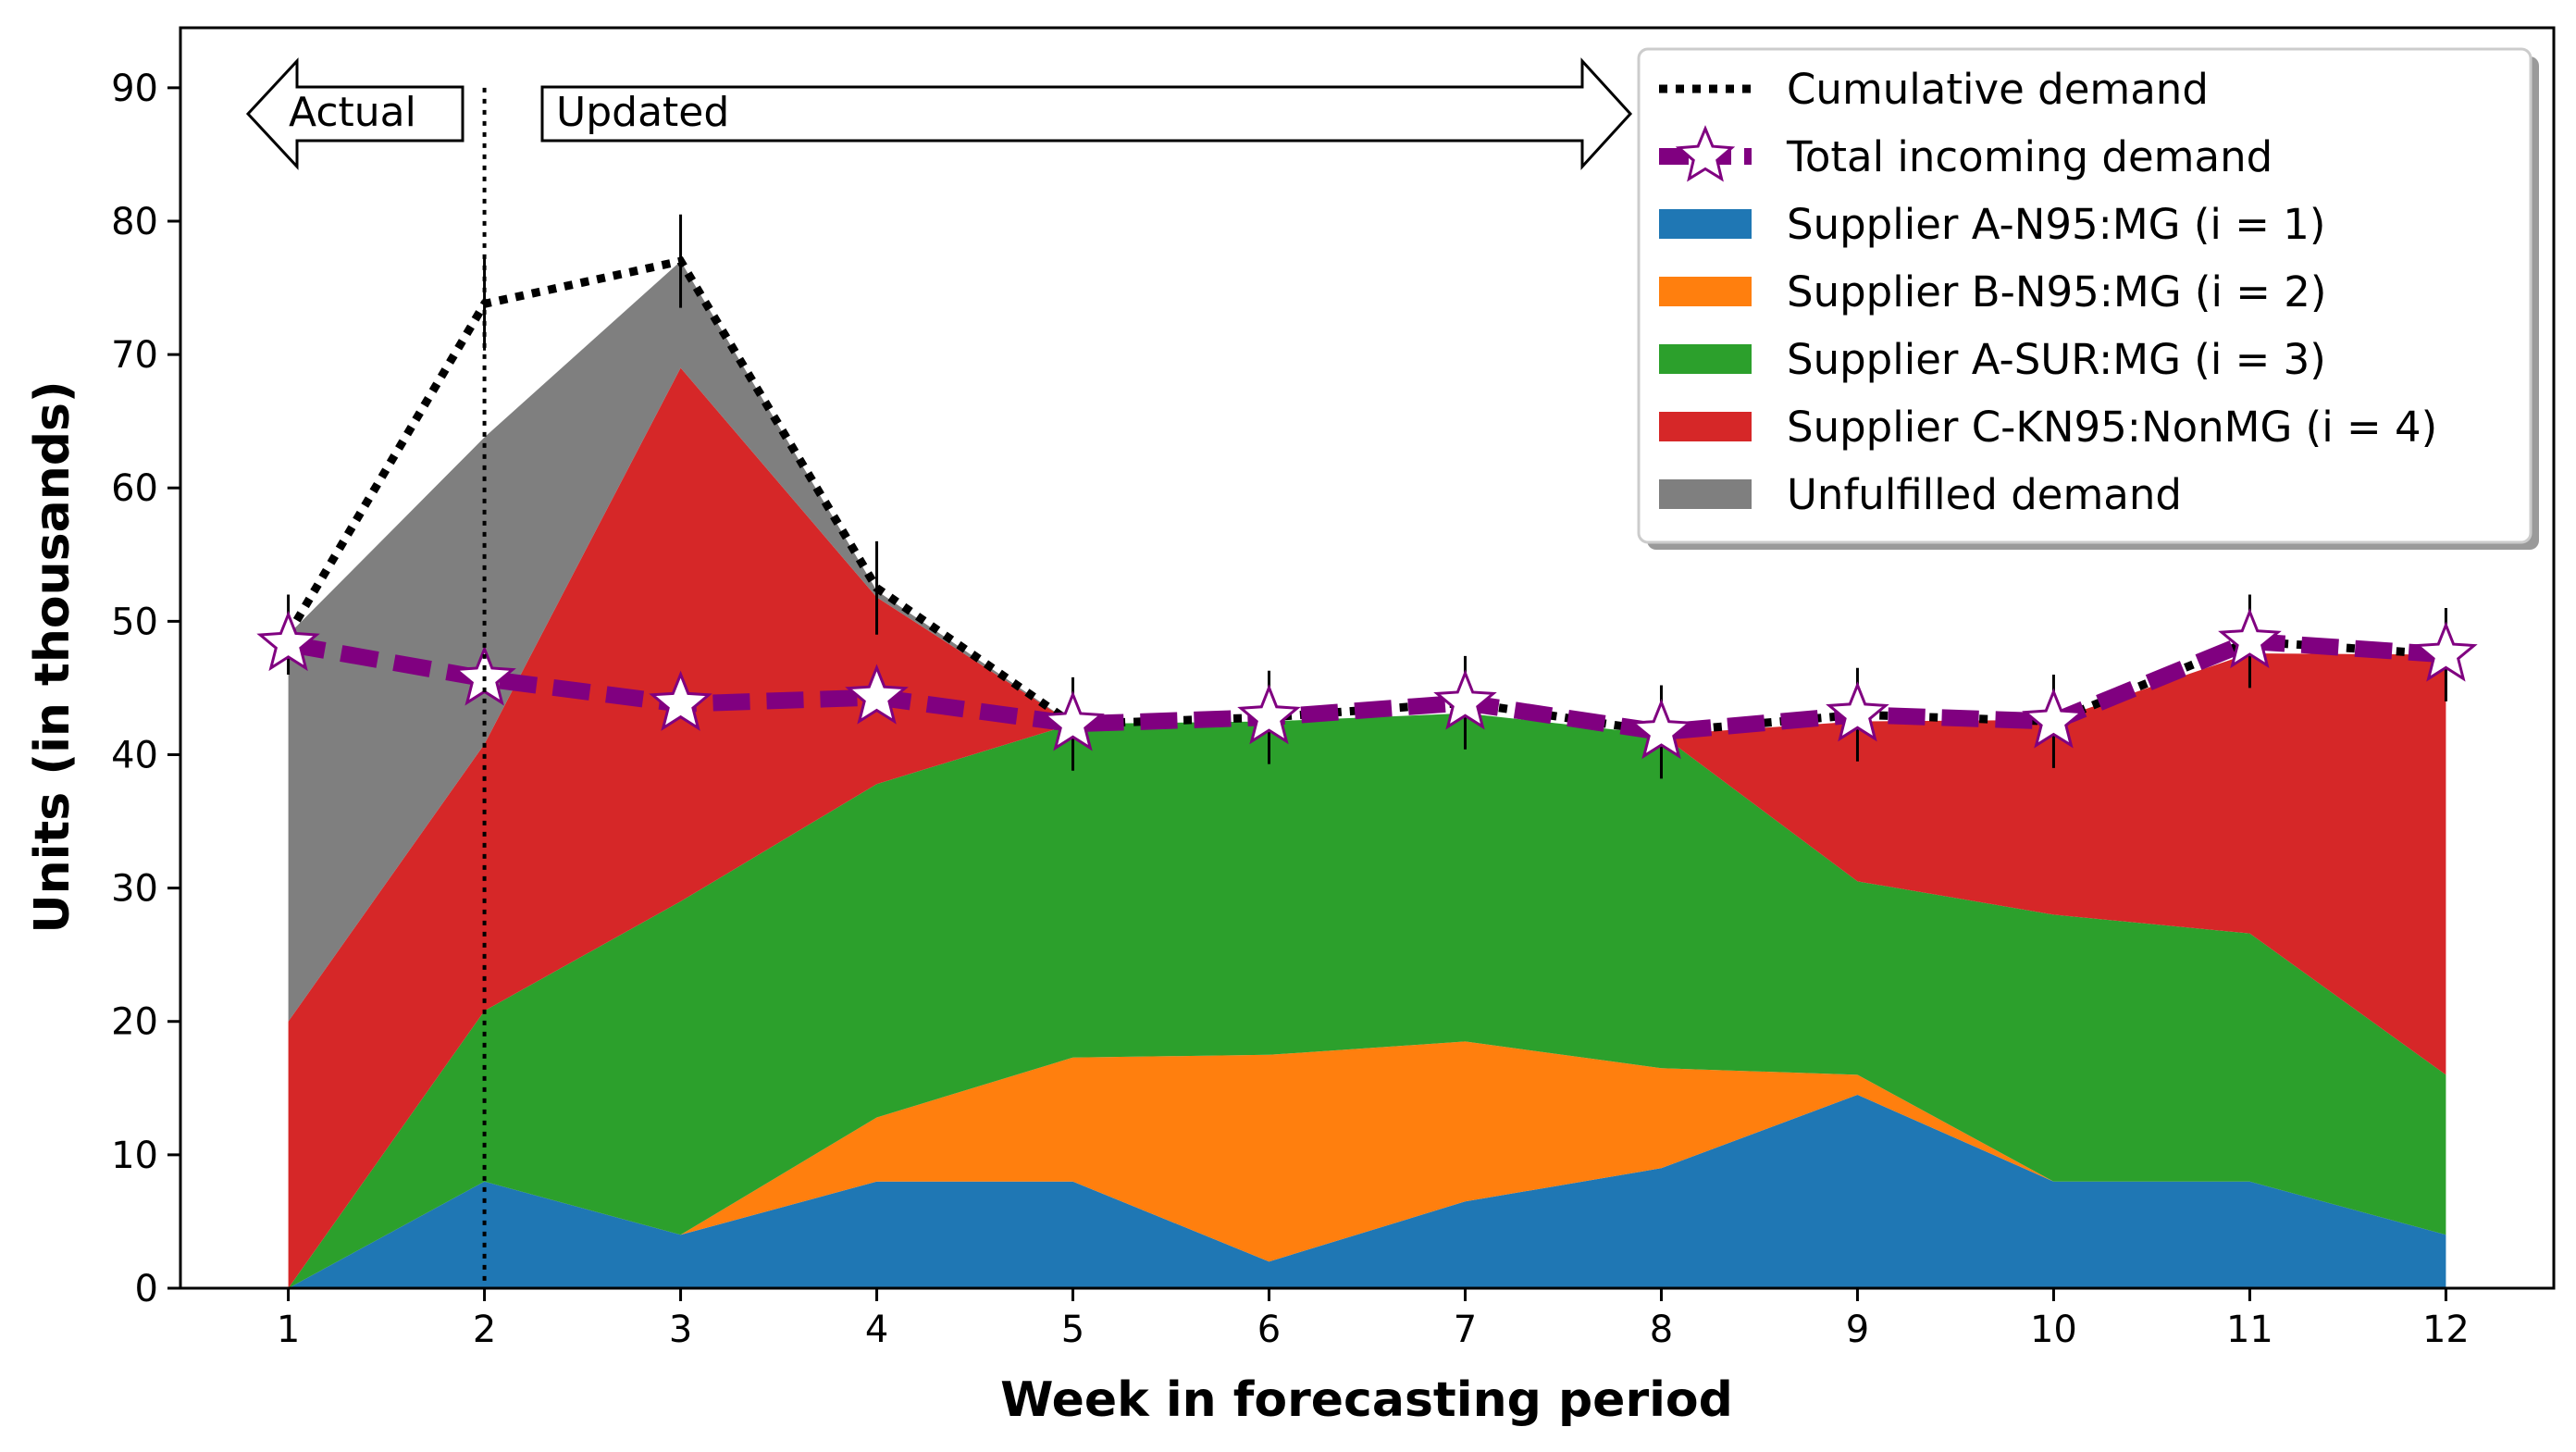  What do you see at coordinates (1705, 494) in the screenshot?
I see `legend-unfulfilled-swatch` at bounding box center [1705, 494].